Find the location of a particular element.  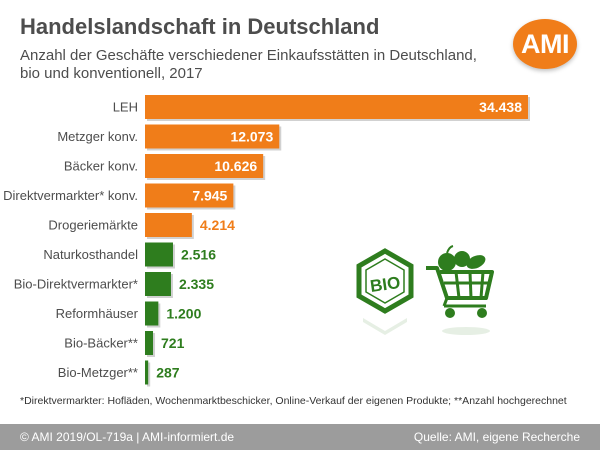

bar-shadow is located at coordinates (149, 374).